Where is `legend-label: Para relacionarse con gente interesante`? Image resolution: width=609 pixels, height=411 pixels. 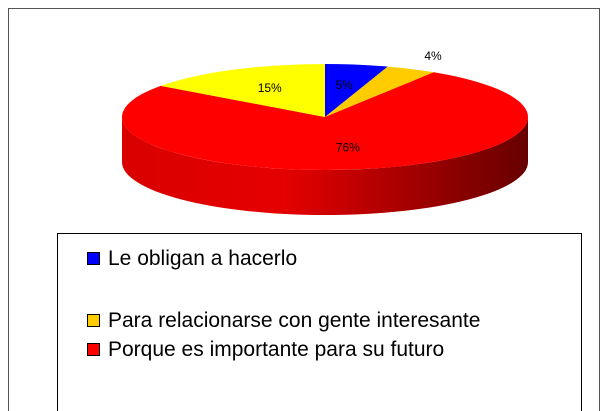 legend-label: Para relacionarse con gente interesante is located at coordinates (294, 320).